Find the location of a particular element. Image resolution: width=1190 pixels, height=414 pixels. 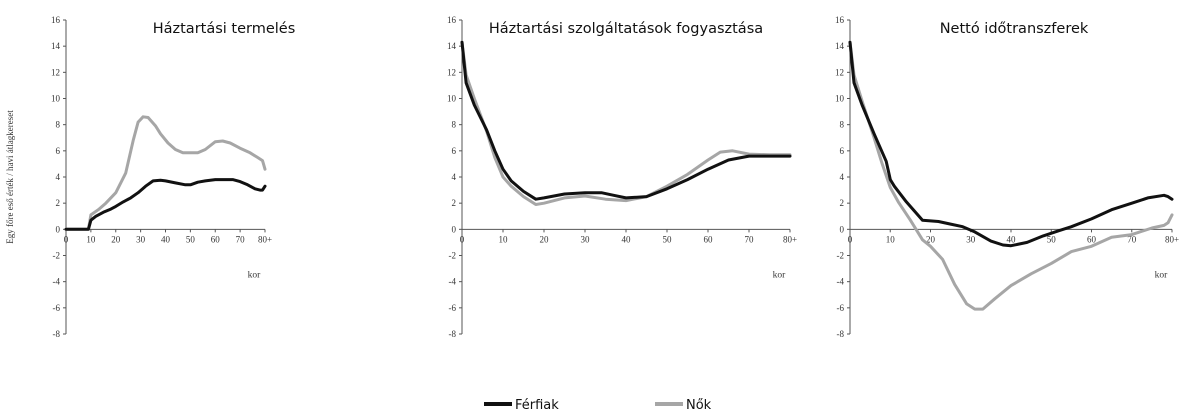

legend-label: Nők is located at coordinates (699, 404).